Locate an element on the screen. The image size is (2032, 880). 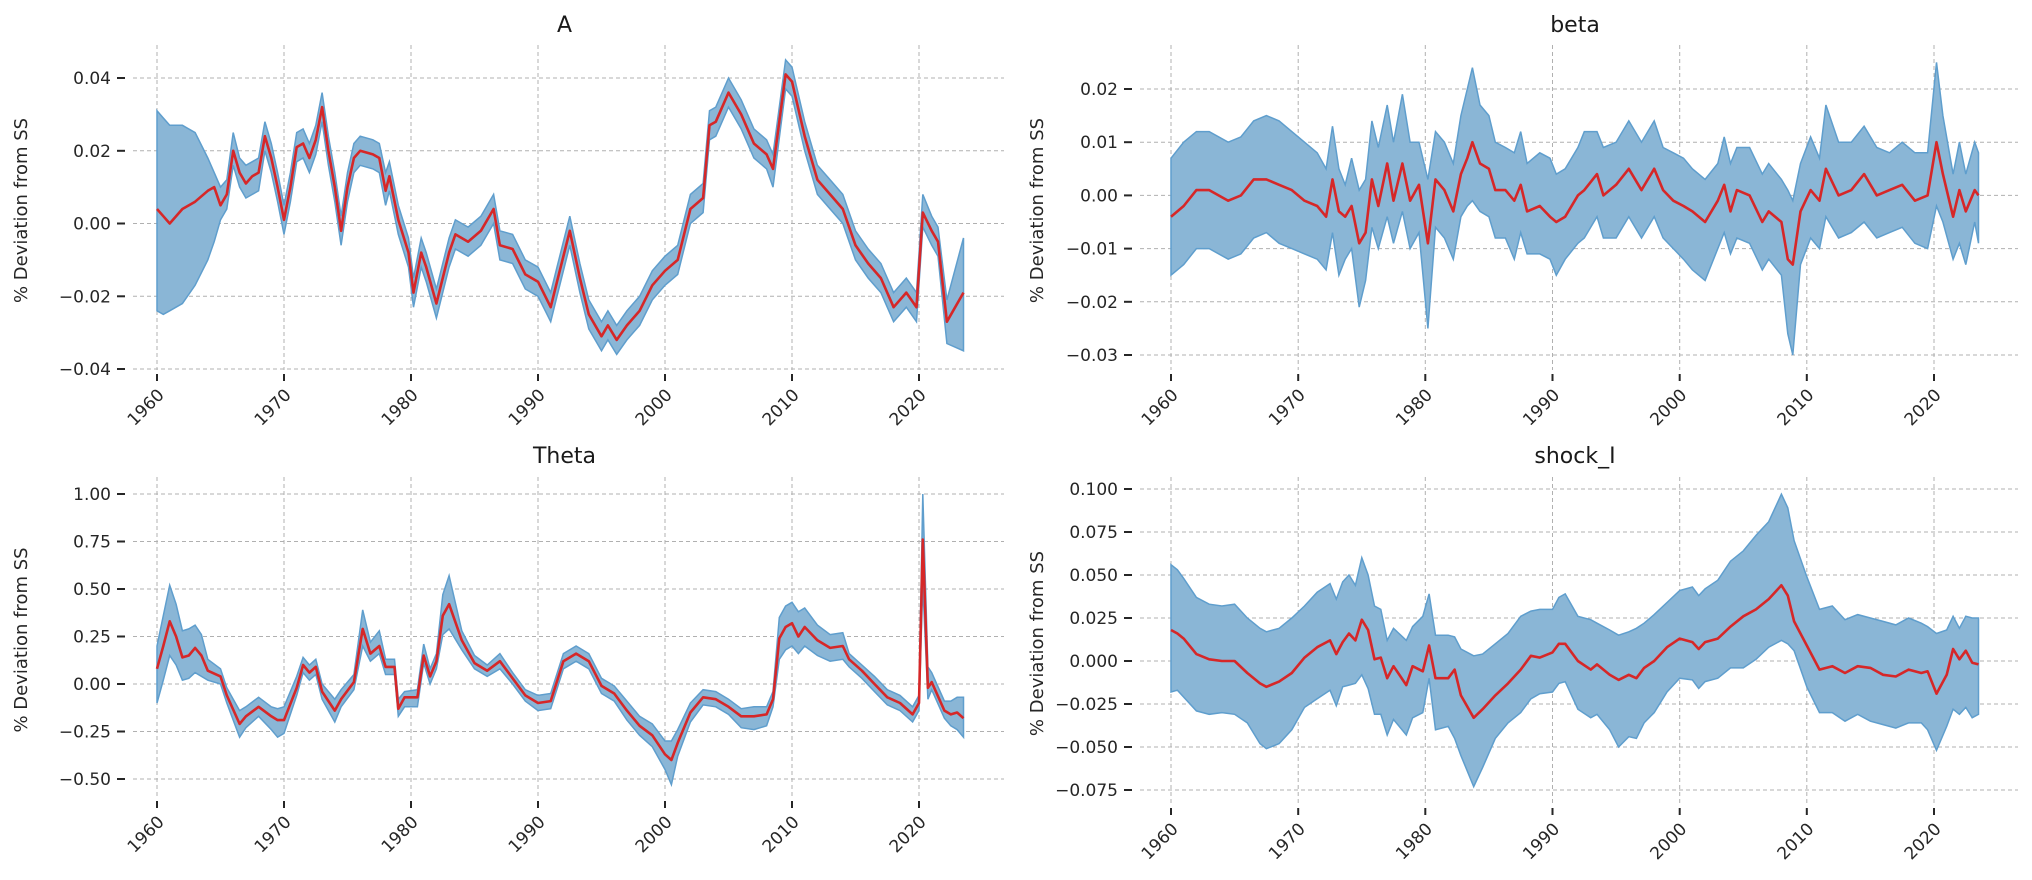
y-tick-label: −0.025 is located at coordinates (1086, 705).